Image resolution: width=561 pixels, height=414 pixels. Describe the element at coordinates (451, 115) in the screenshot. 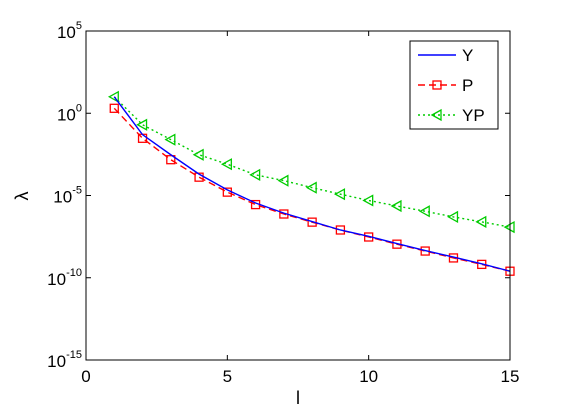

I see `legend-entry-yp: YP` at that location.